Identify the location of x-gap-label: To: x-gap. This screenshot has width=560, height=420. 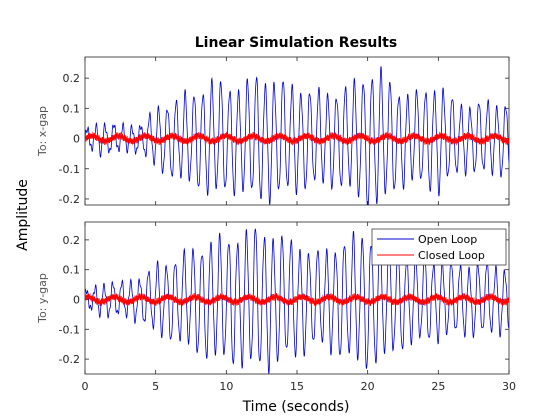
(42, 131).